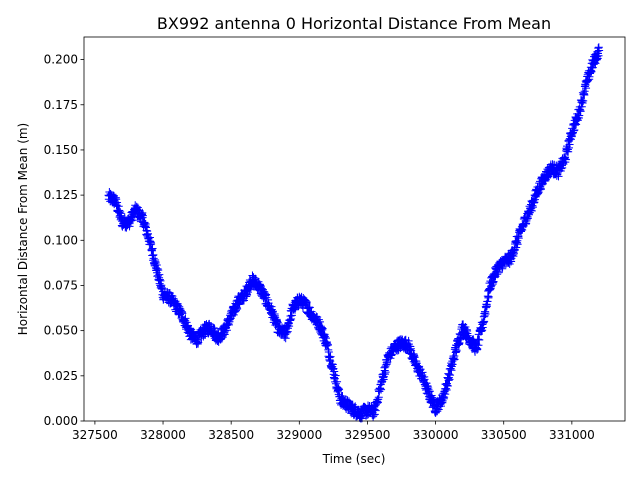  Describe the element at coordinates (61, 240) in the screenshot. I see `y-tick-label: 0.100` at that location.